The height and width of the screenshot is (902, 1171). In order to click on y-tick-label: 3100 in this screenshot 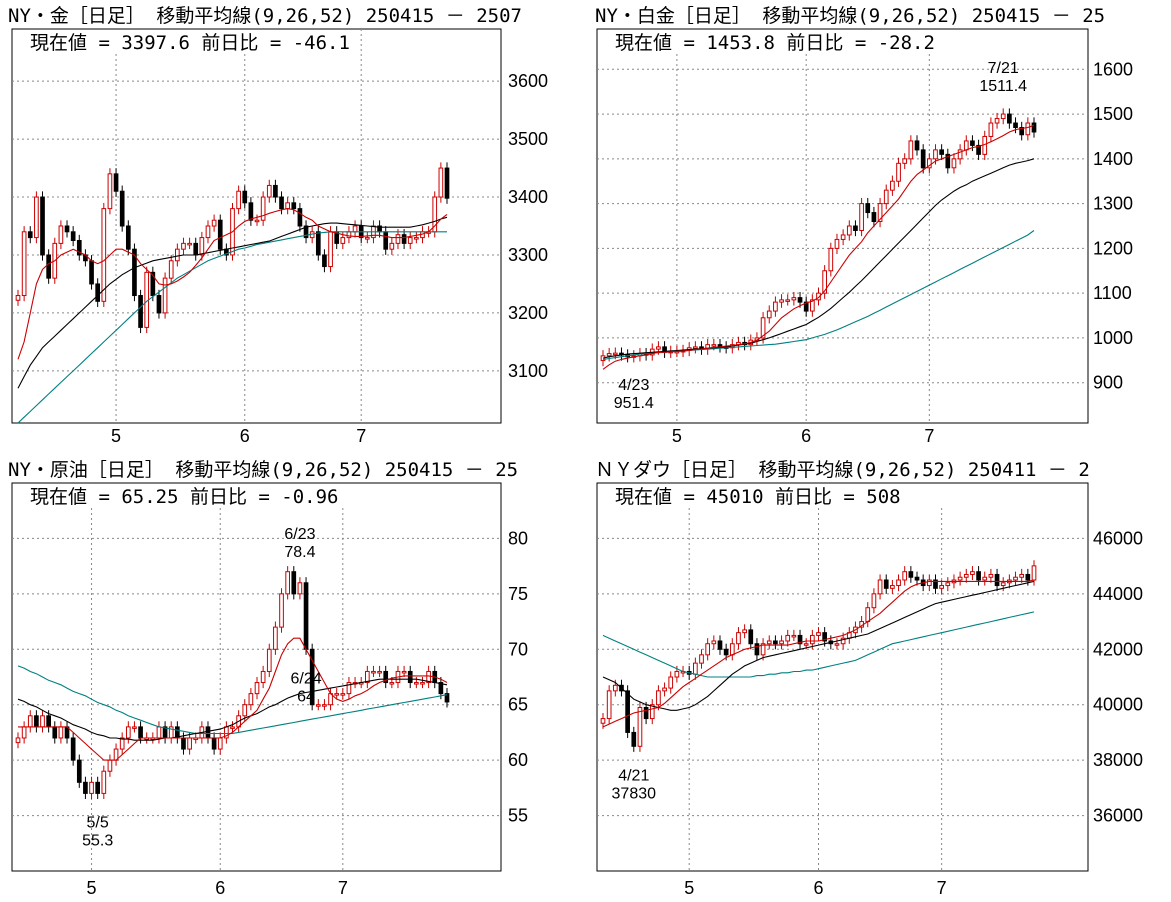, I will do `click(528, 371)`.